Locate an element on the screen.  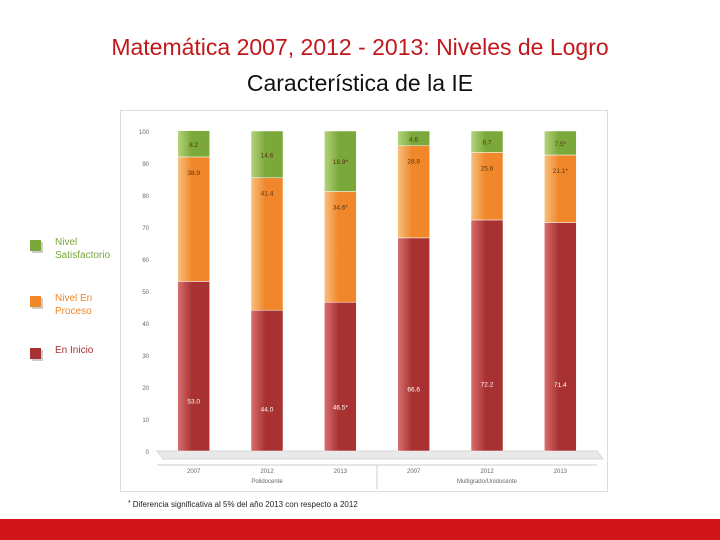
data-label: 14.6 is located at coordinates (267, 155).